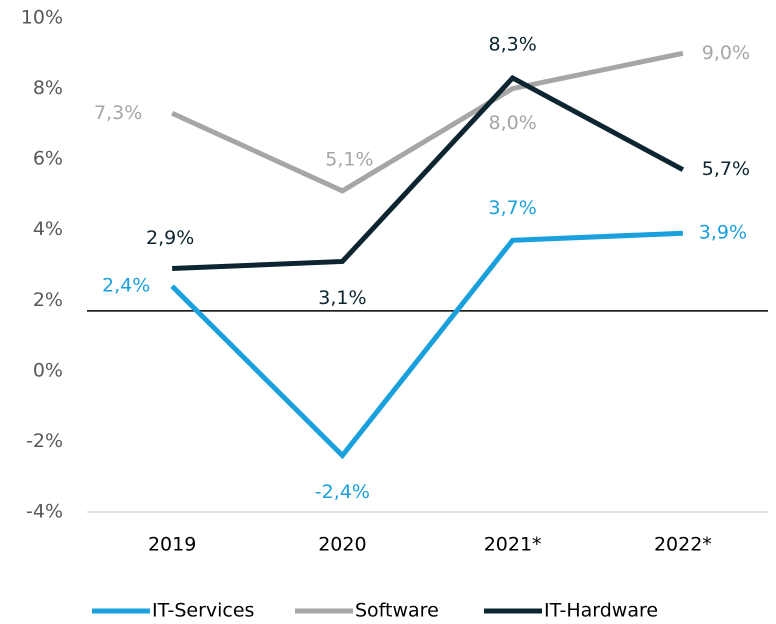  Describe the element at coordinates (44, 441) in the screenshot. I see `y-tick-label: -2%` at that location.